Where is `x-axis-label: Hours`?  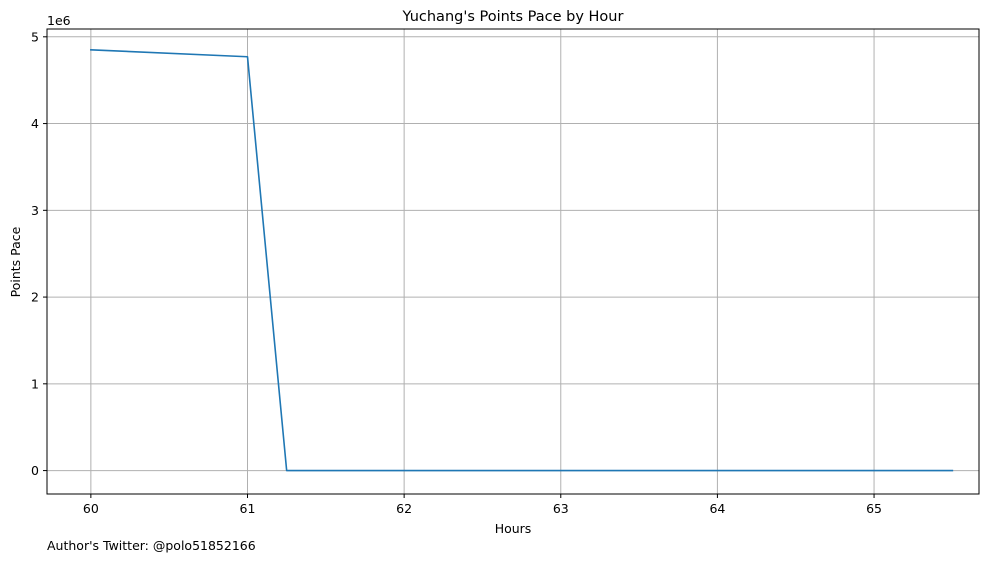 x-axis-label: Hours is located at coordinates (513, 528).